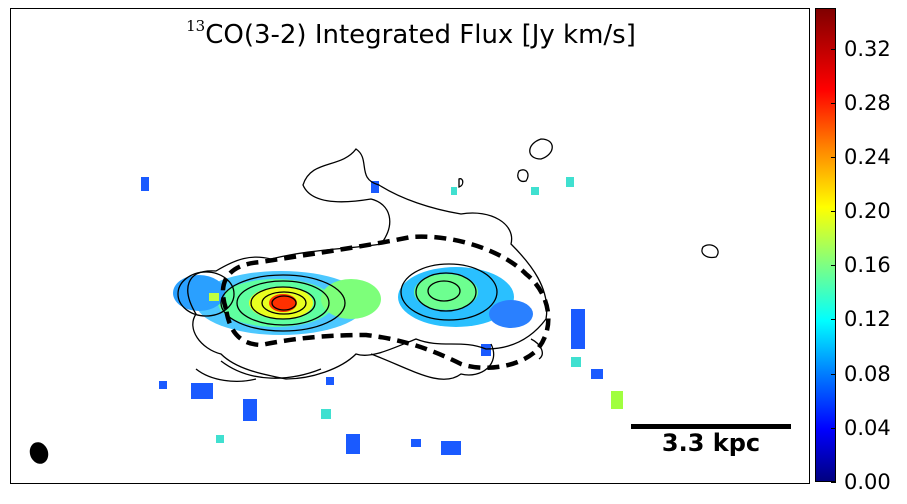  Describe the element at coordinates (711, 443) in the screenshot. I see `scale-bar-label: 3.3 kpc` at that location.